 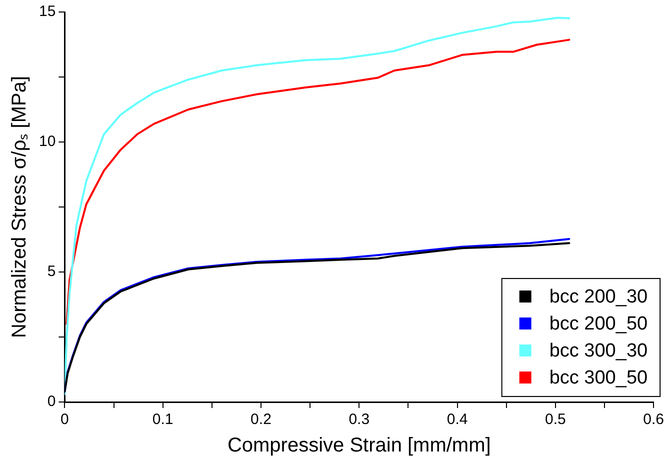 I want to click on x-tick-label: 0.2, so click(x=261, y=419).